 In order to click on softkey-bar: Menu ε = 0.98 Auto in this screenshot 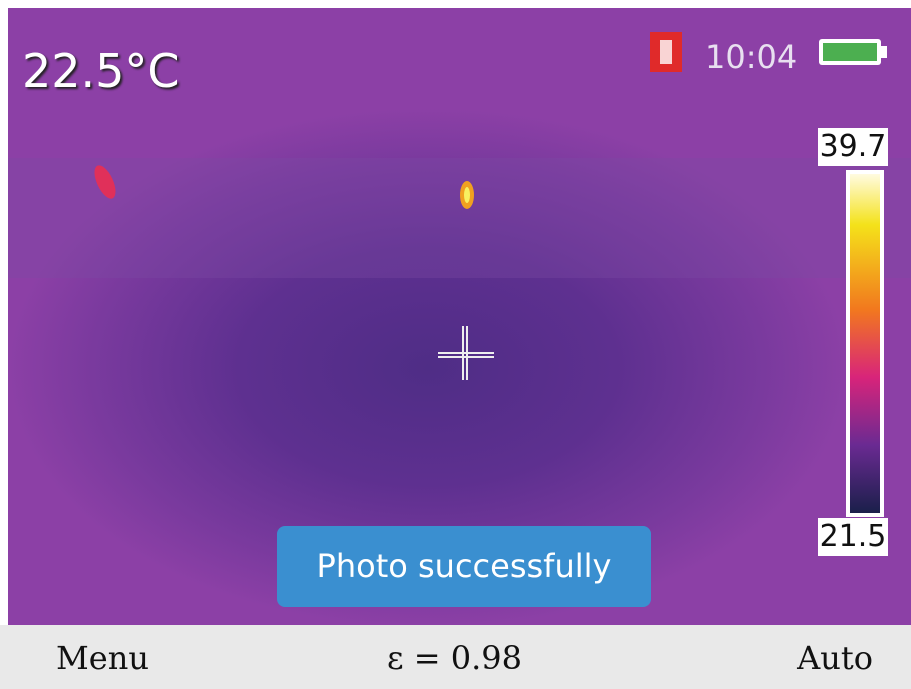, I will do `click(455, 657)`.